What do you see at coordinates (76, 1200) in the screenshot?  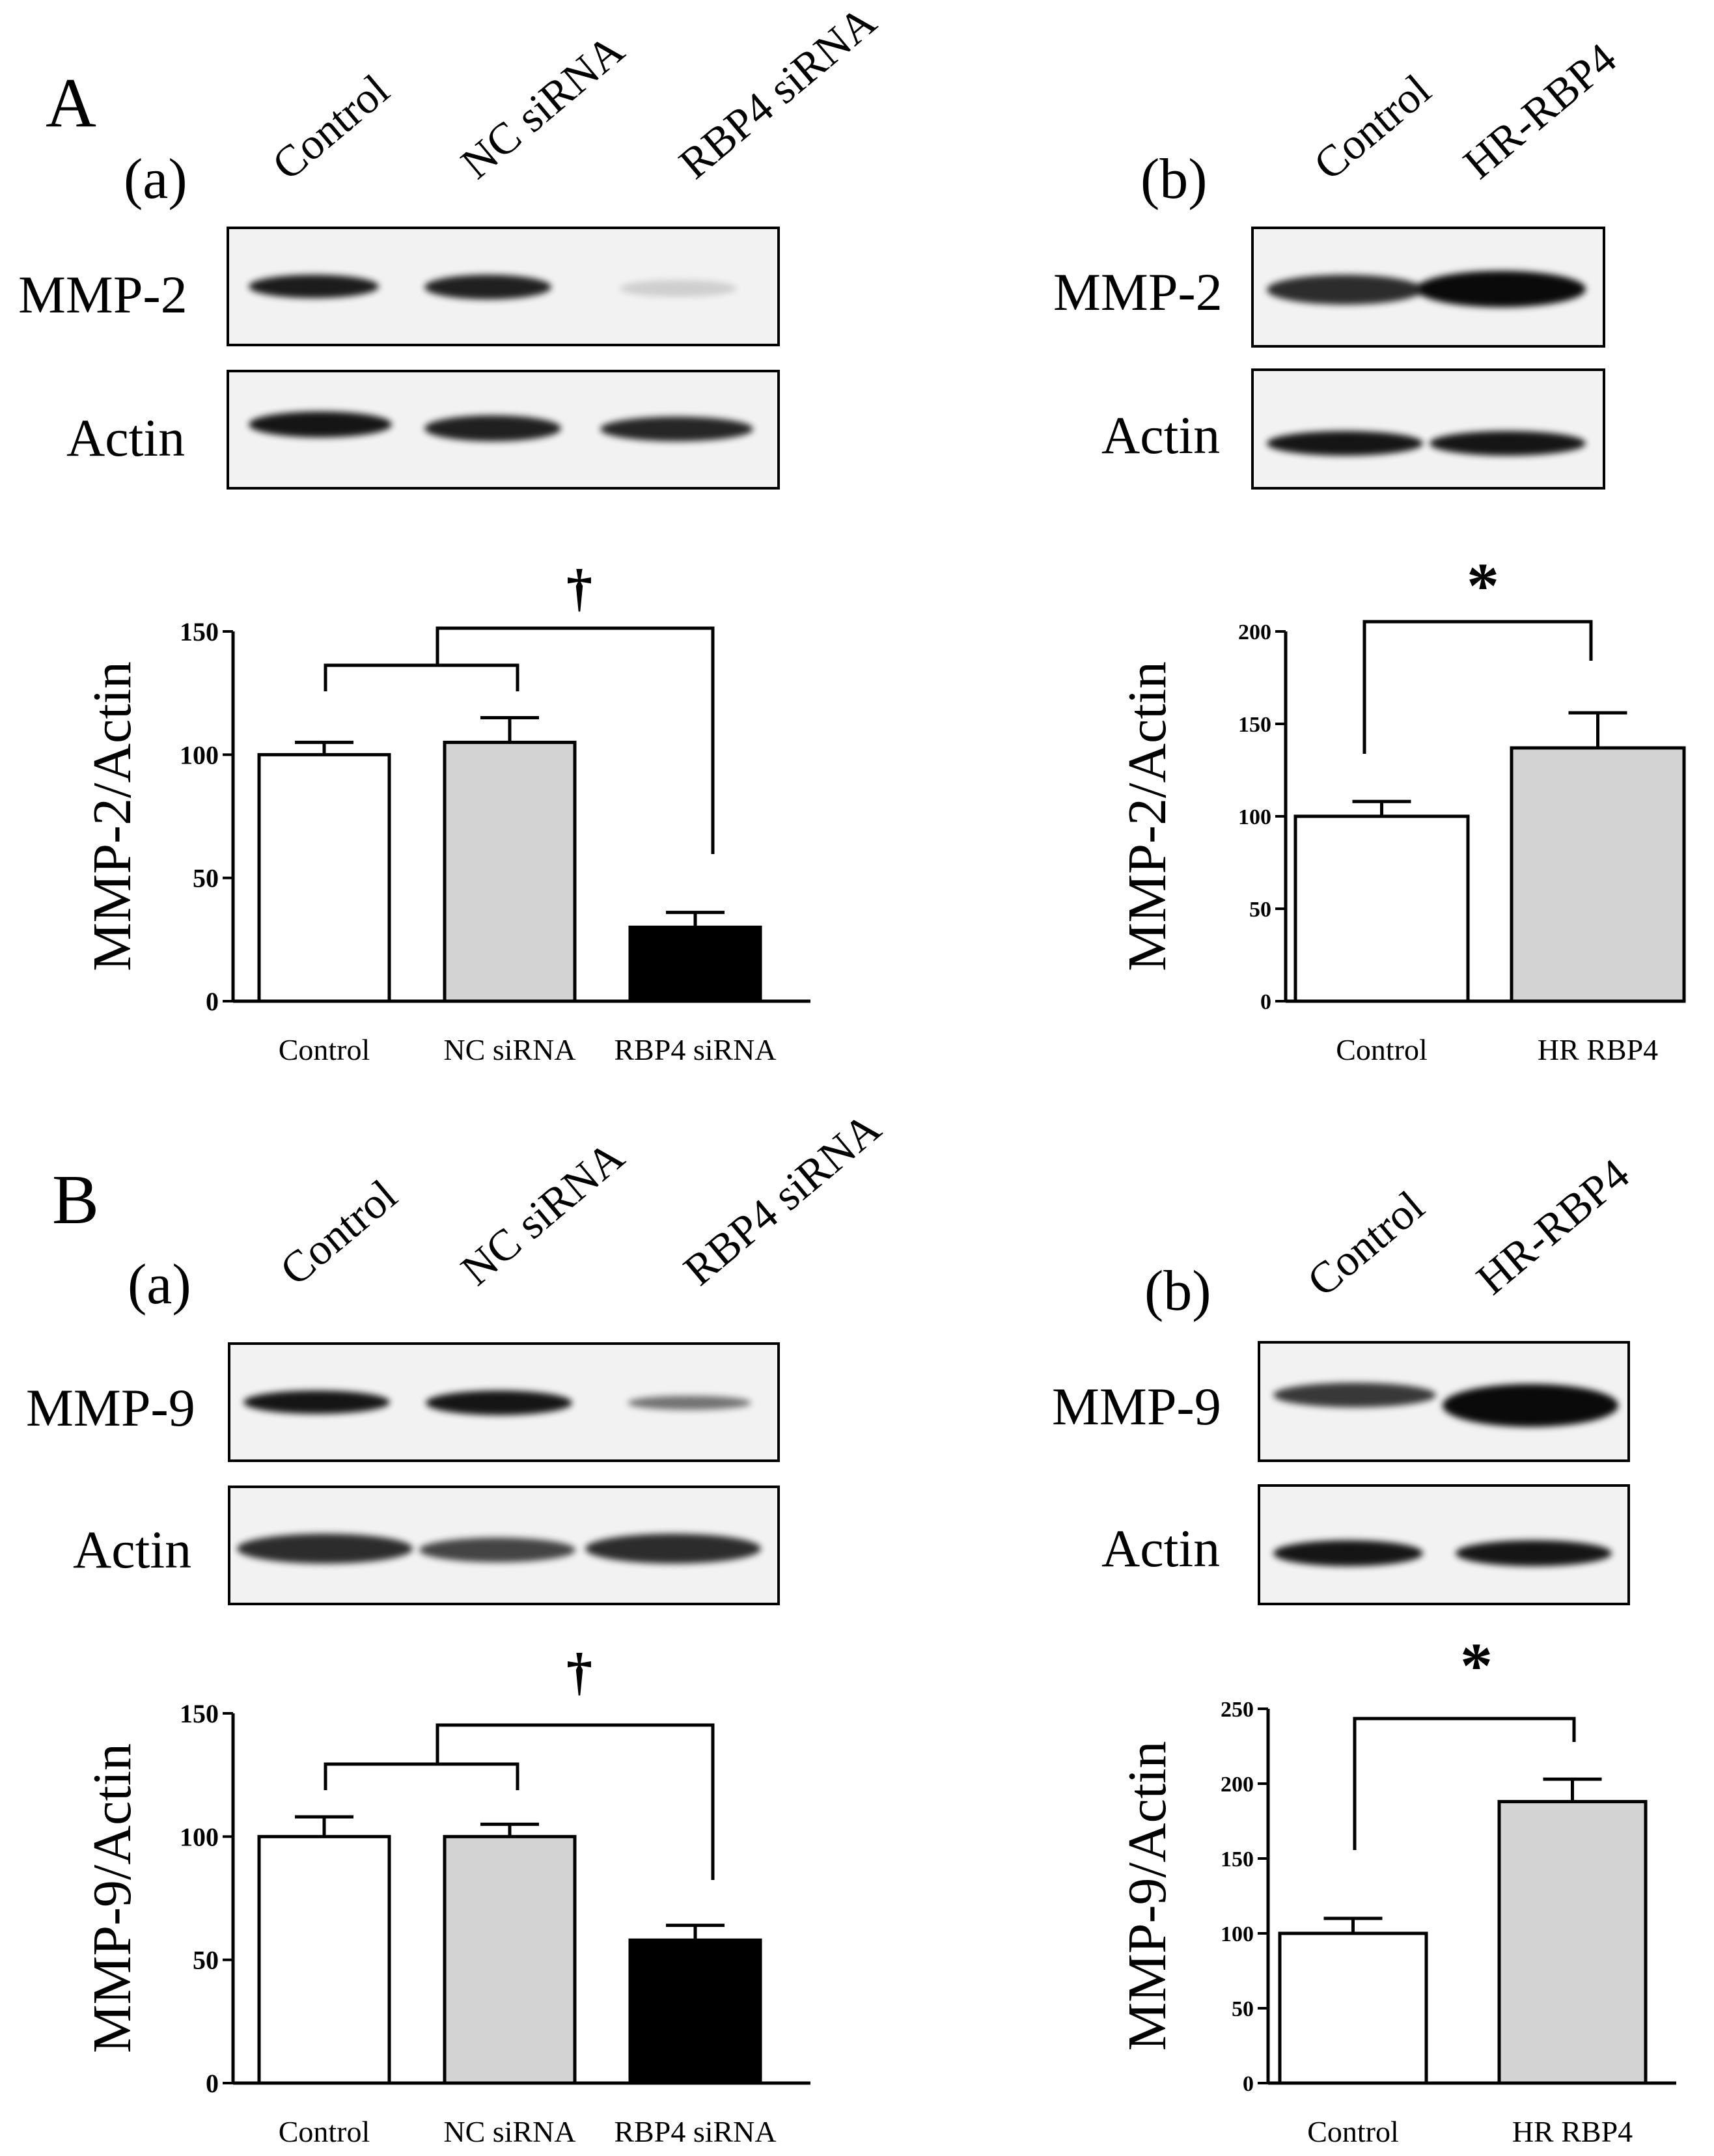 I see `panel-letter-b: B` at bounding box center [76, 1200].